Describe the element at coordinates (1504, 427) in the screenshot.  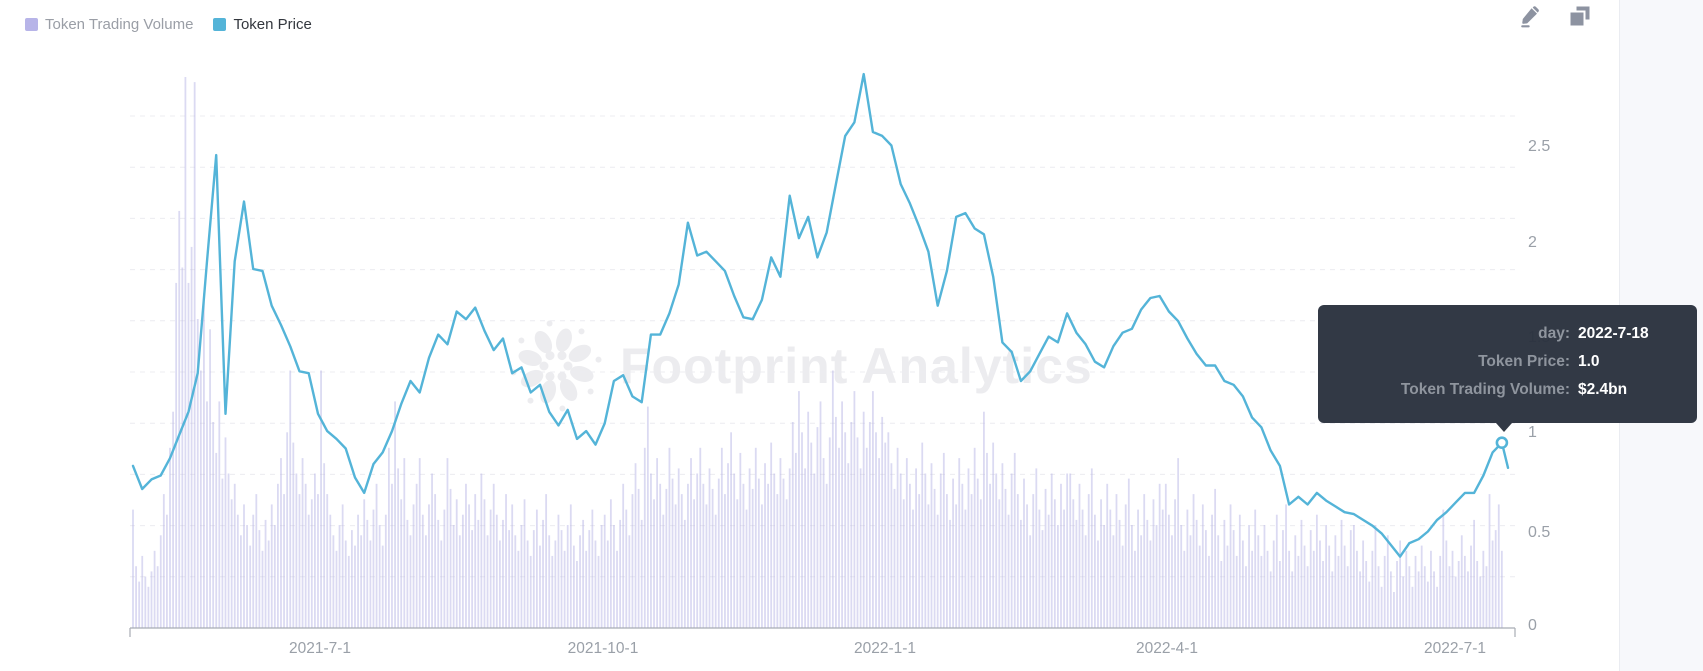
I see `tooltip-arrow-icon` at that location.